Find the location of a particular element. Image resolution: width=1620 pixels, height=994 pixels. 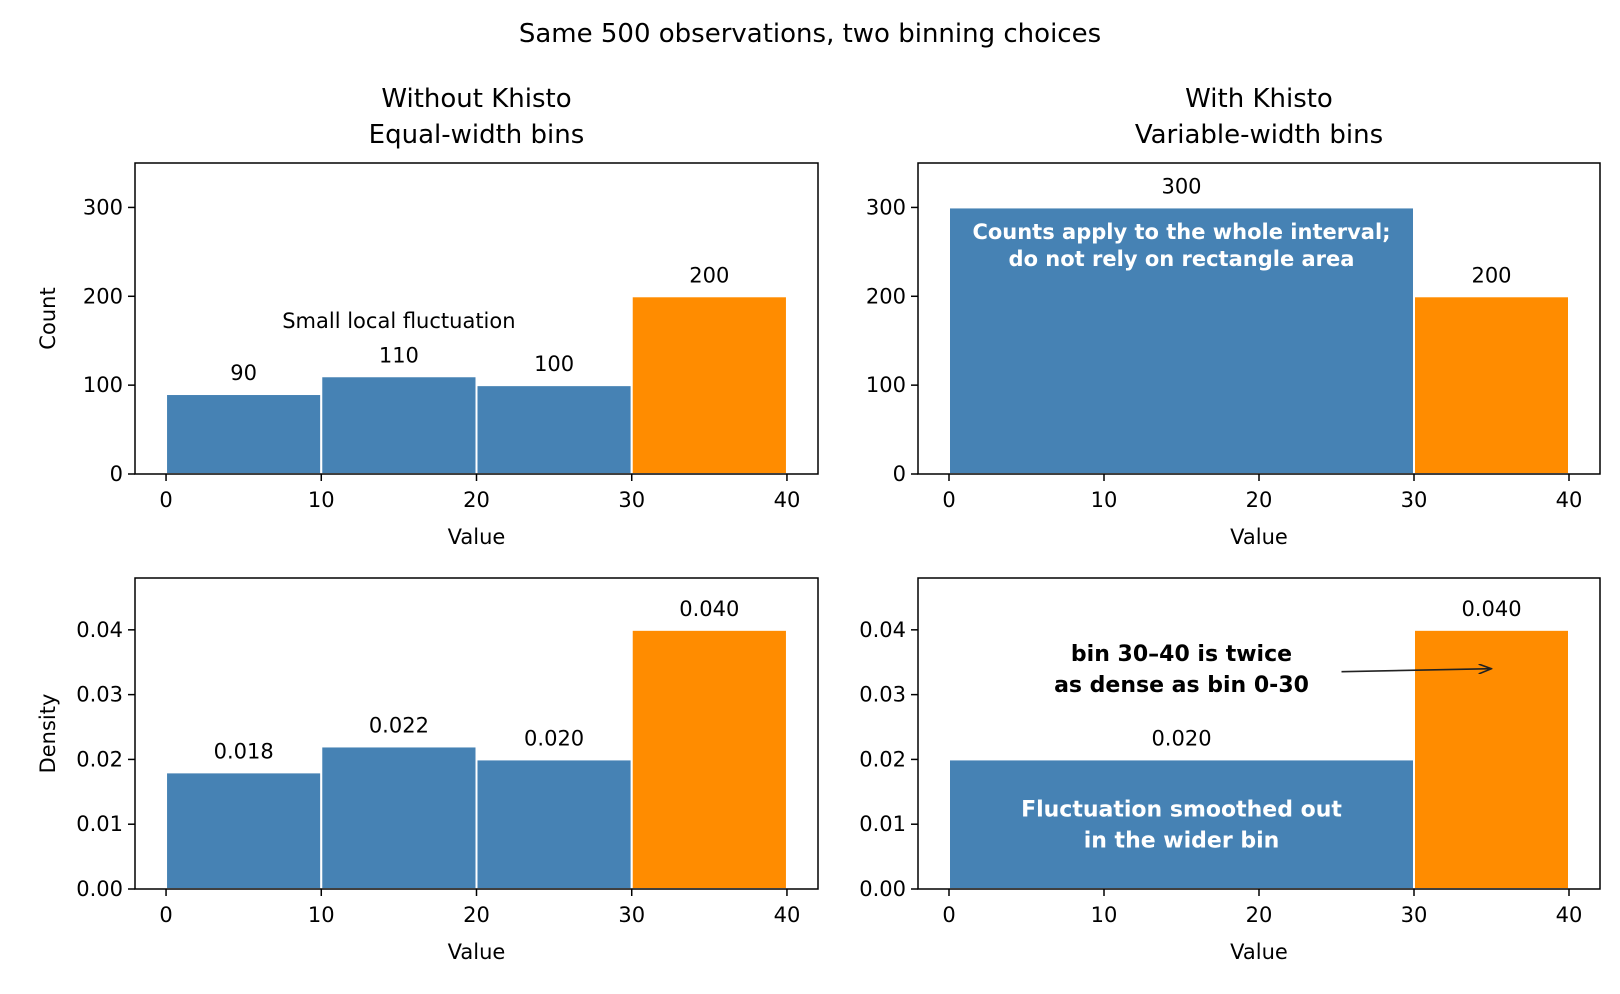

panel-title: With Khisto Variable-width bins is located at coordinates (1259, 117).